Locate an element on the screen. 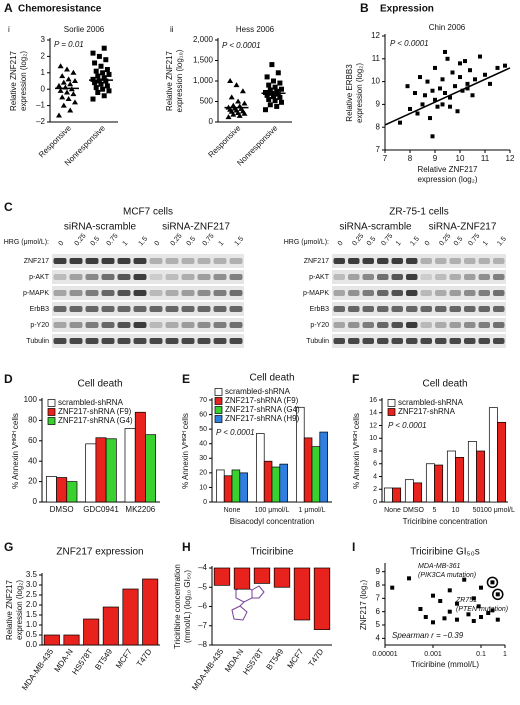 The width and height of the screenshot is (520, 705). blot-title: ZR-75-1 cells is located at coordinates (418, 212).